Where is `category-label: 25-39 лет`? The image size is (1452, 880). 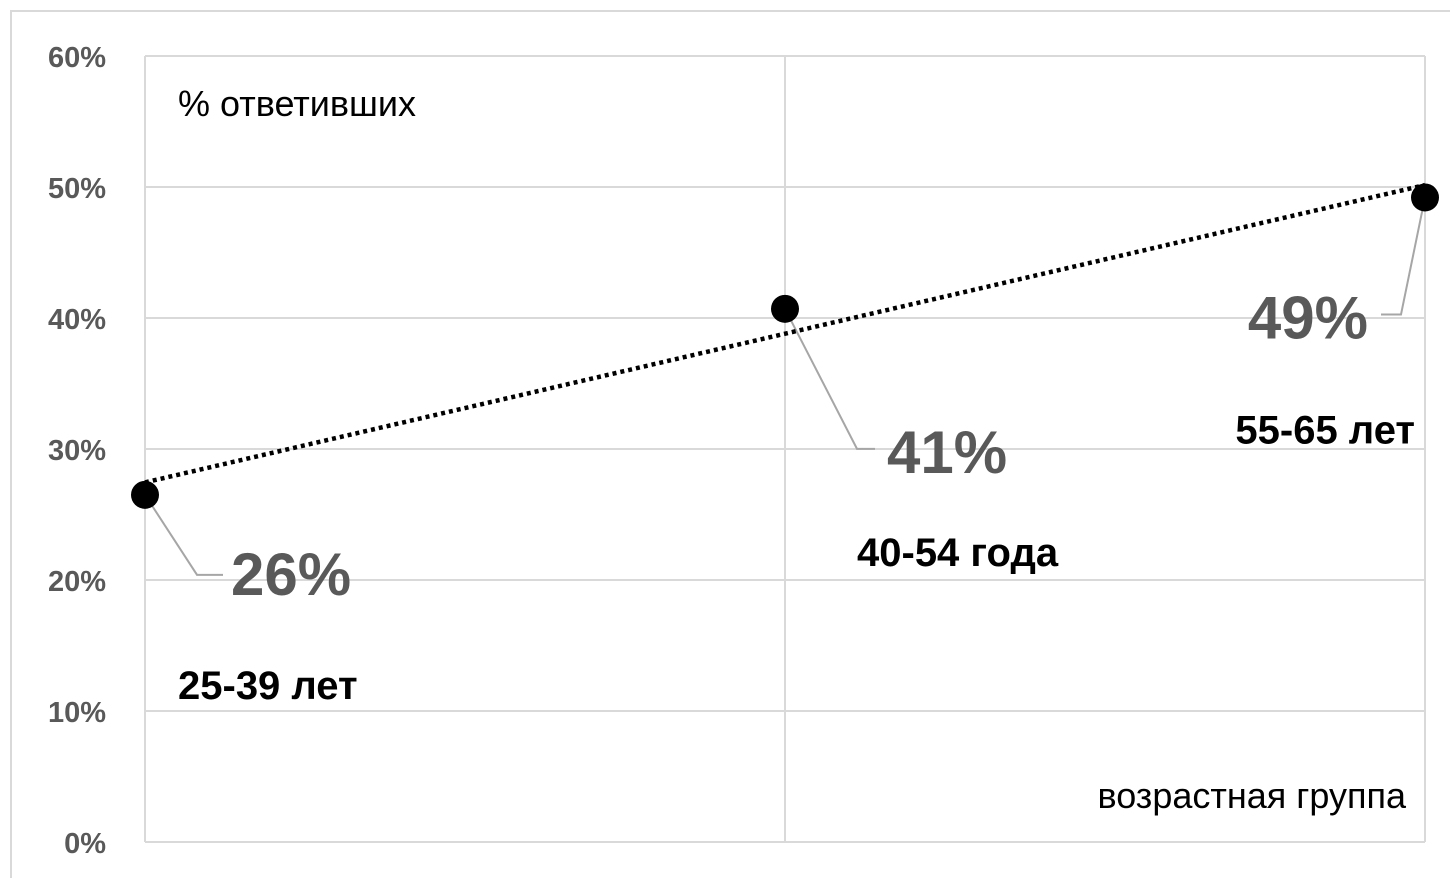
category-label: 25-39 лет is located at coordinates (268, 686).